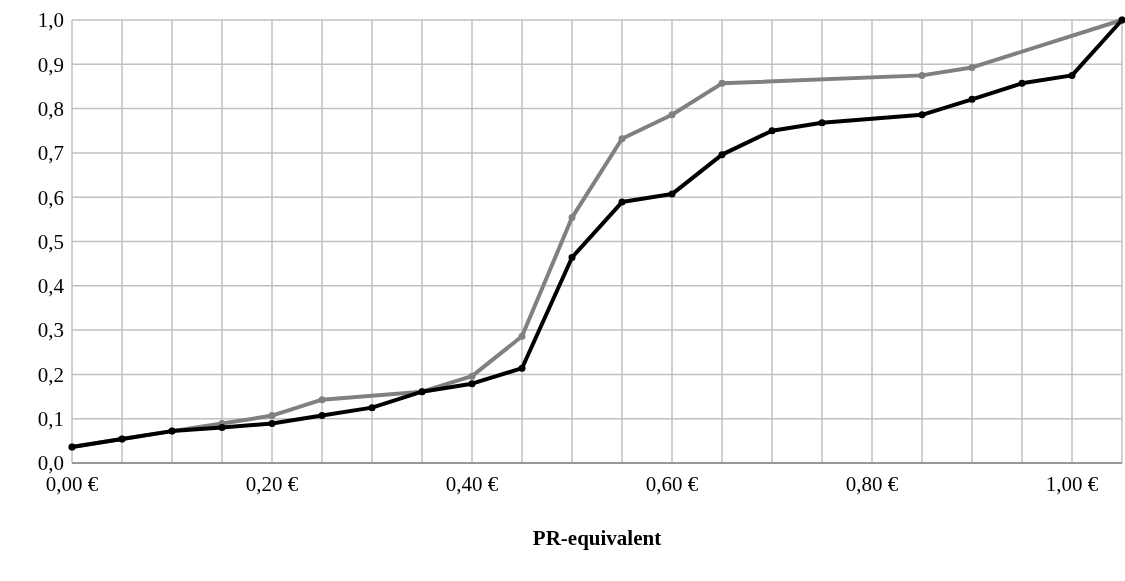 The height and width of the screenshot is (581, 1125). What do you see at coordinates (50, 330) in the screenshot?
I see `y-tick-label: 0,3` at bounding box center [50, 330].